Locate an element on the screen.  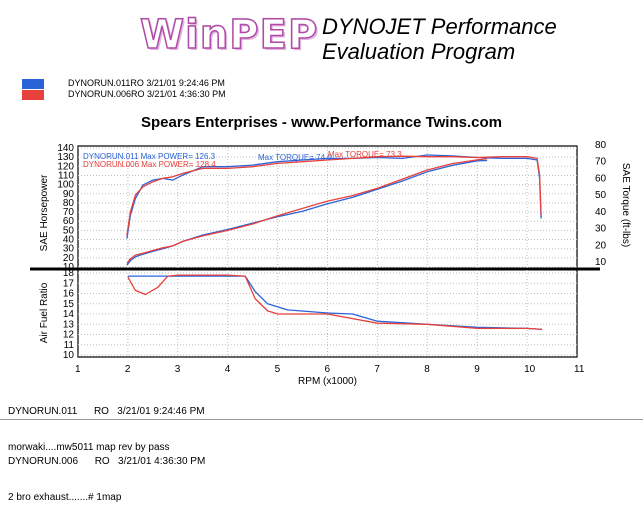
title-line-1: DYNOJET Performance is located at coordinates (439, 26).